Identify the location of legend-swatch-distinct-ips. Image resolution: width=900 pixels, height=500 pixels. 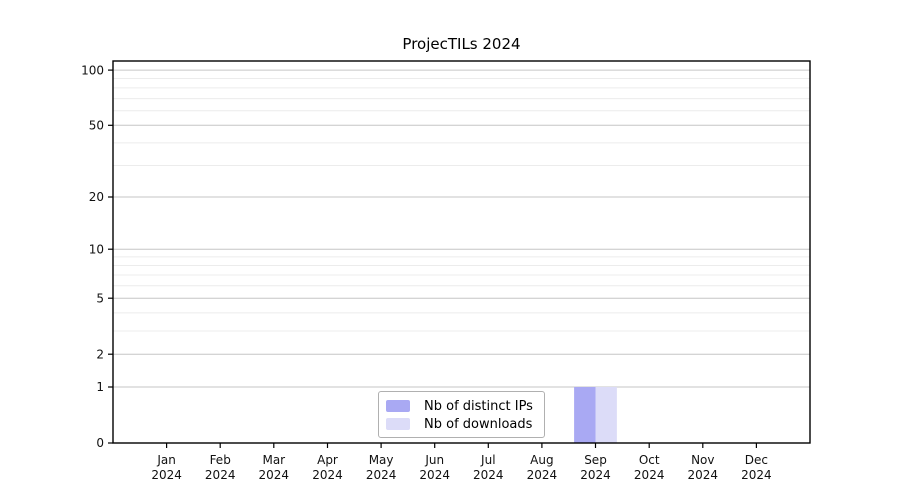
(398, 406).